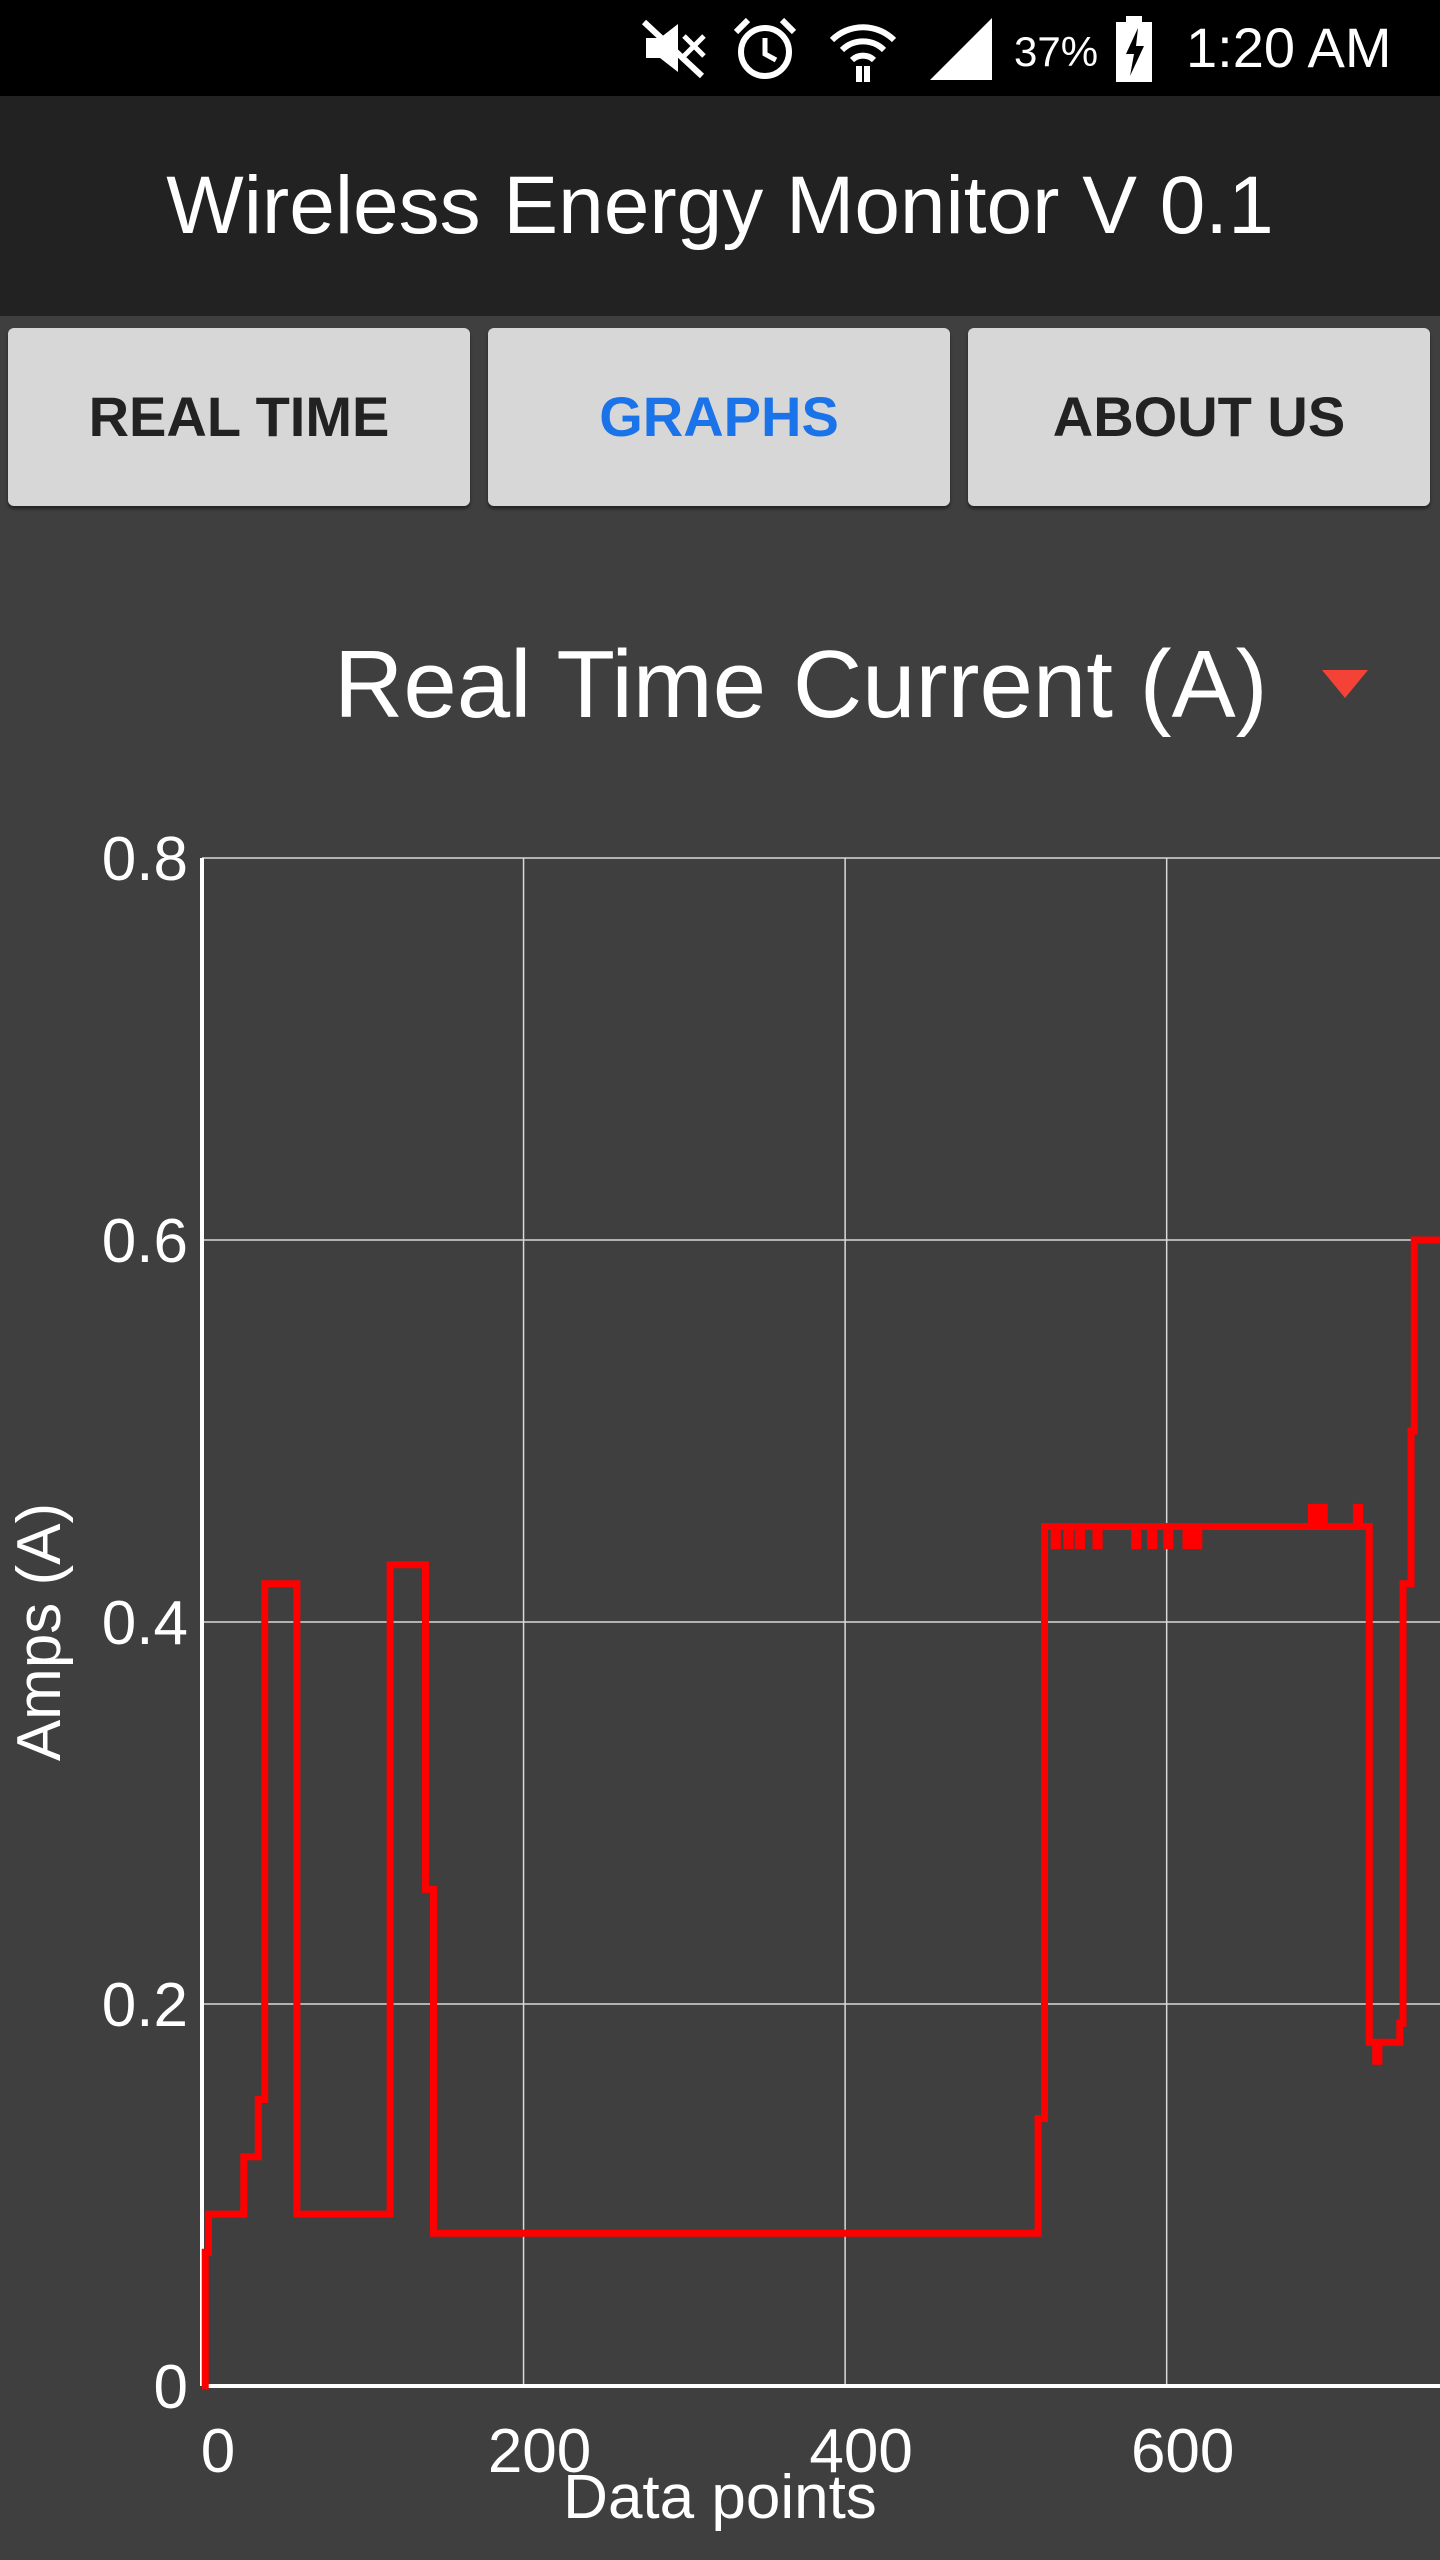  What do you see at coordinates (1134, 51) in the screenshot?
I see `battery-charging-icon` at bounding box center [1134, 51].